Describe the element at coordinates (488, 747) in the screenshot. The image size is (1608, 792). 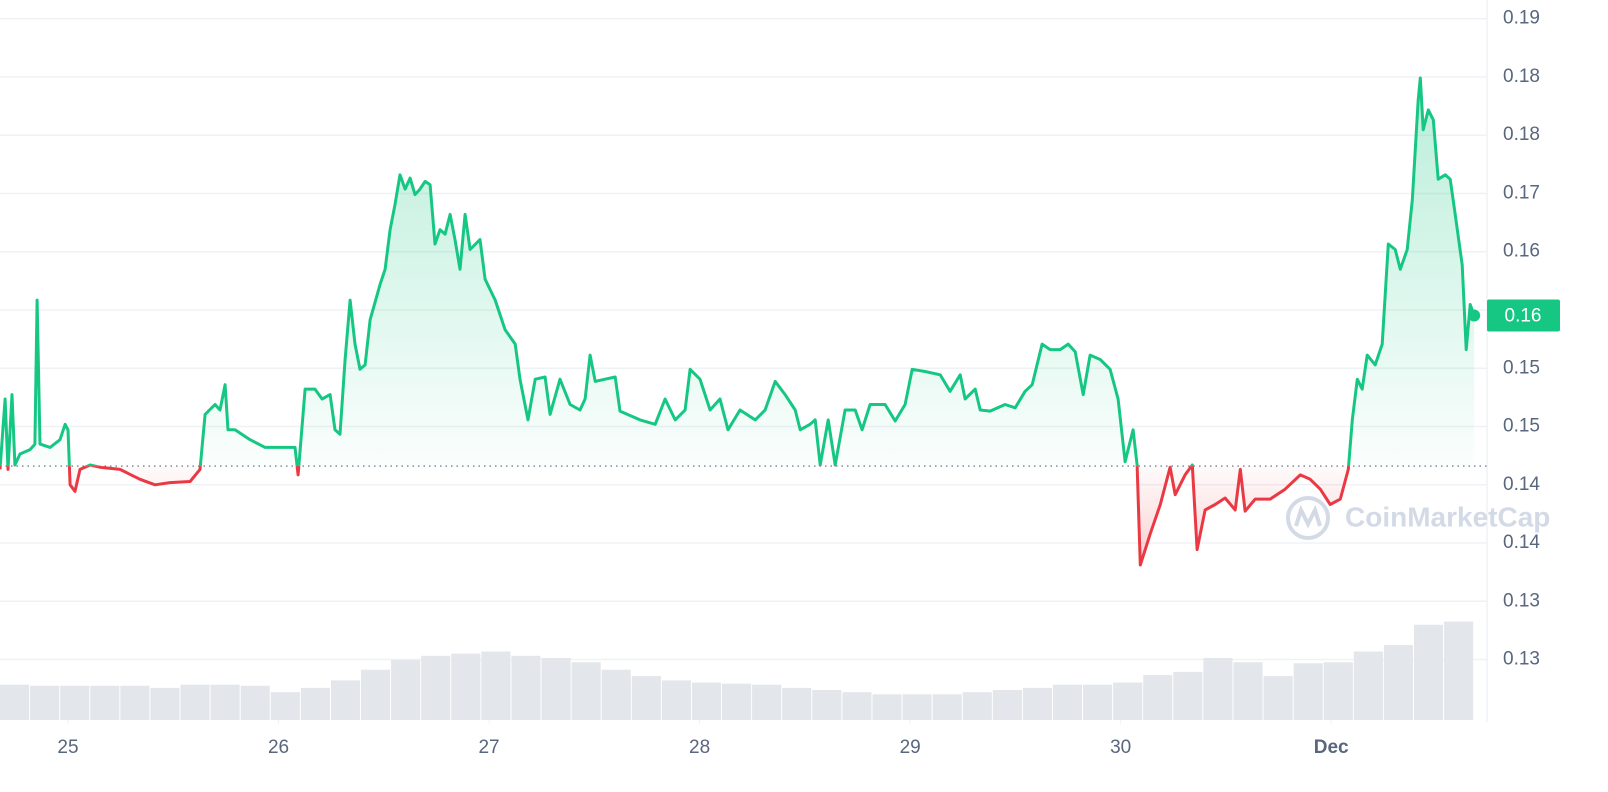
I see `x-tick-label: 27` at that location.